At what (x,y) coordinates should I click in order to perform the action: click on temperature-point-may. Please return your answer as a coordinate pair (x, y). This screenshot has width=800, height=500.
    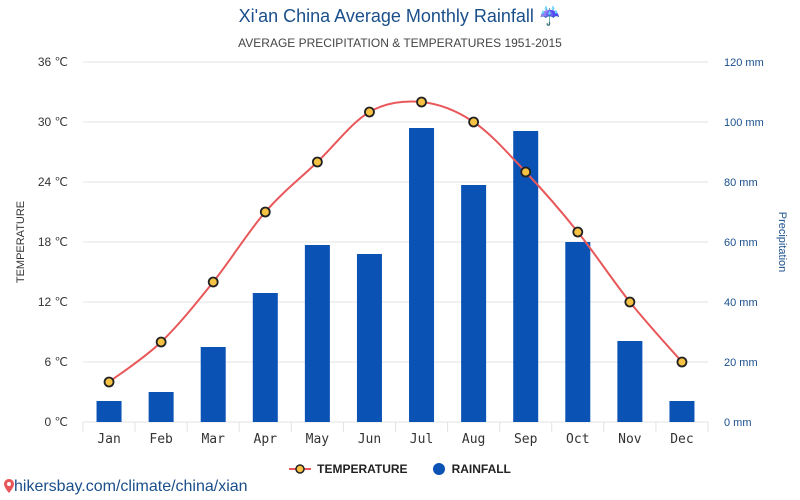
    Looking at the image, I should click on (317, 162).